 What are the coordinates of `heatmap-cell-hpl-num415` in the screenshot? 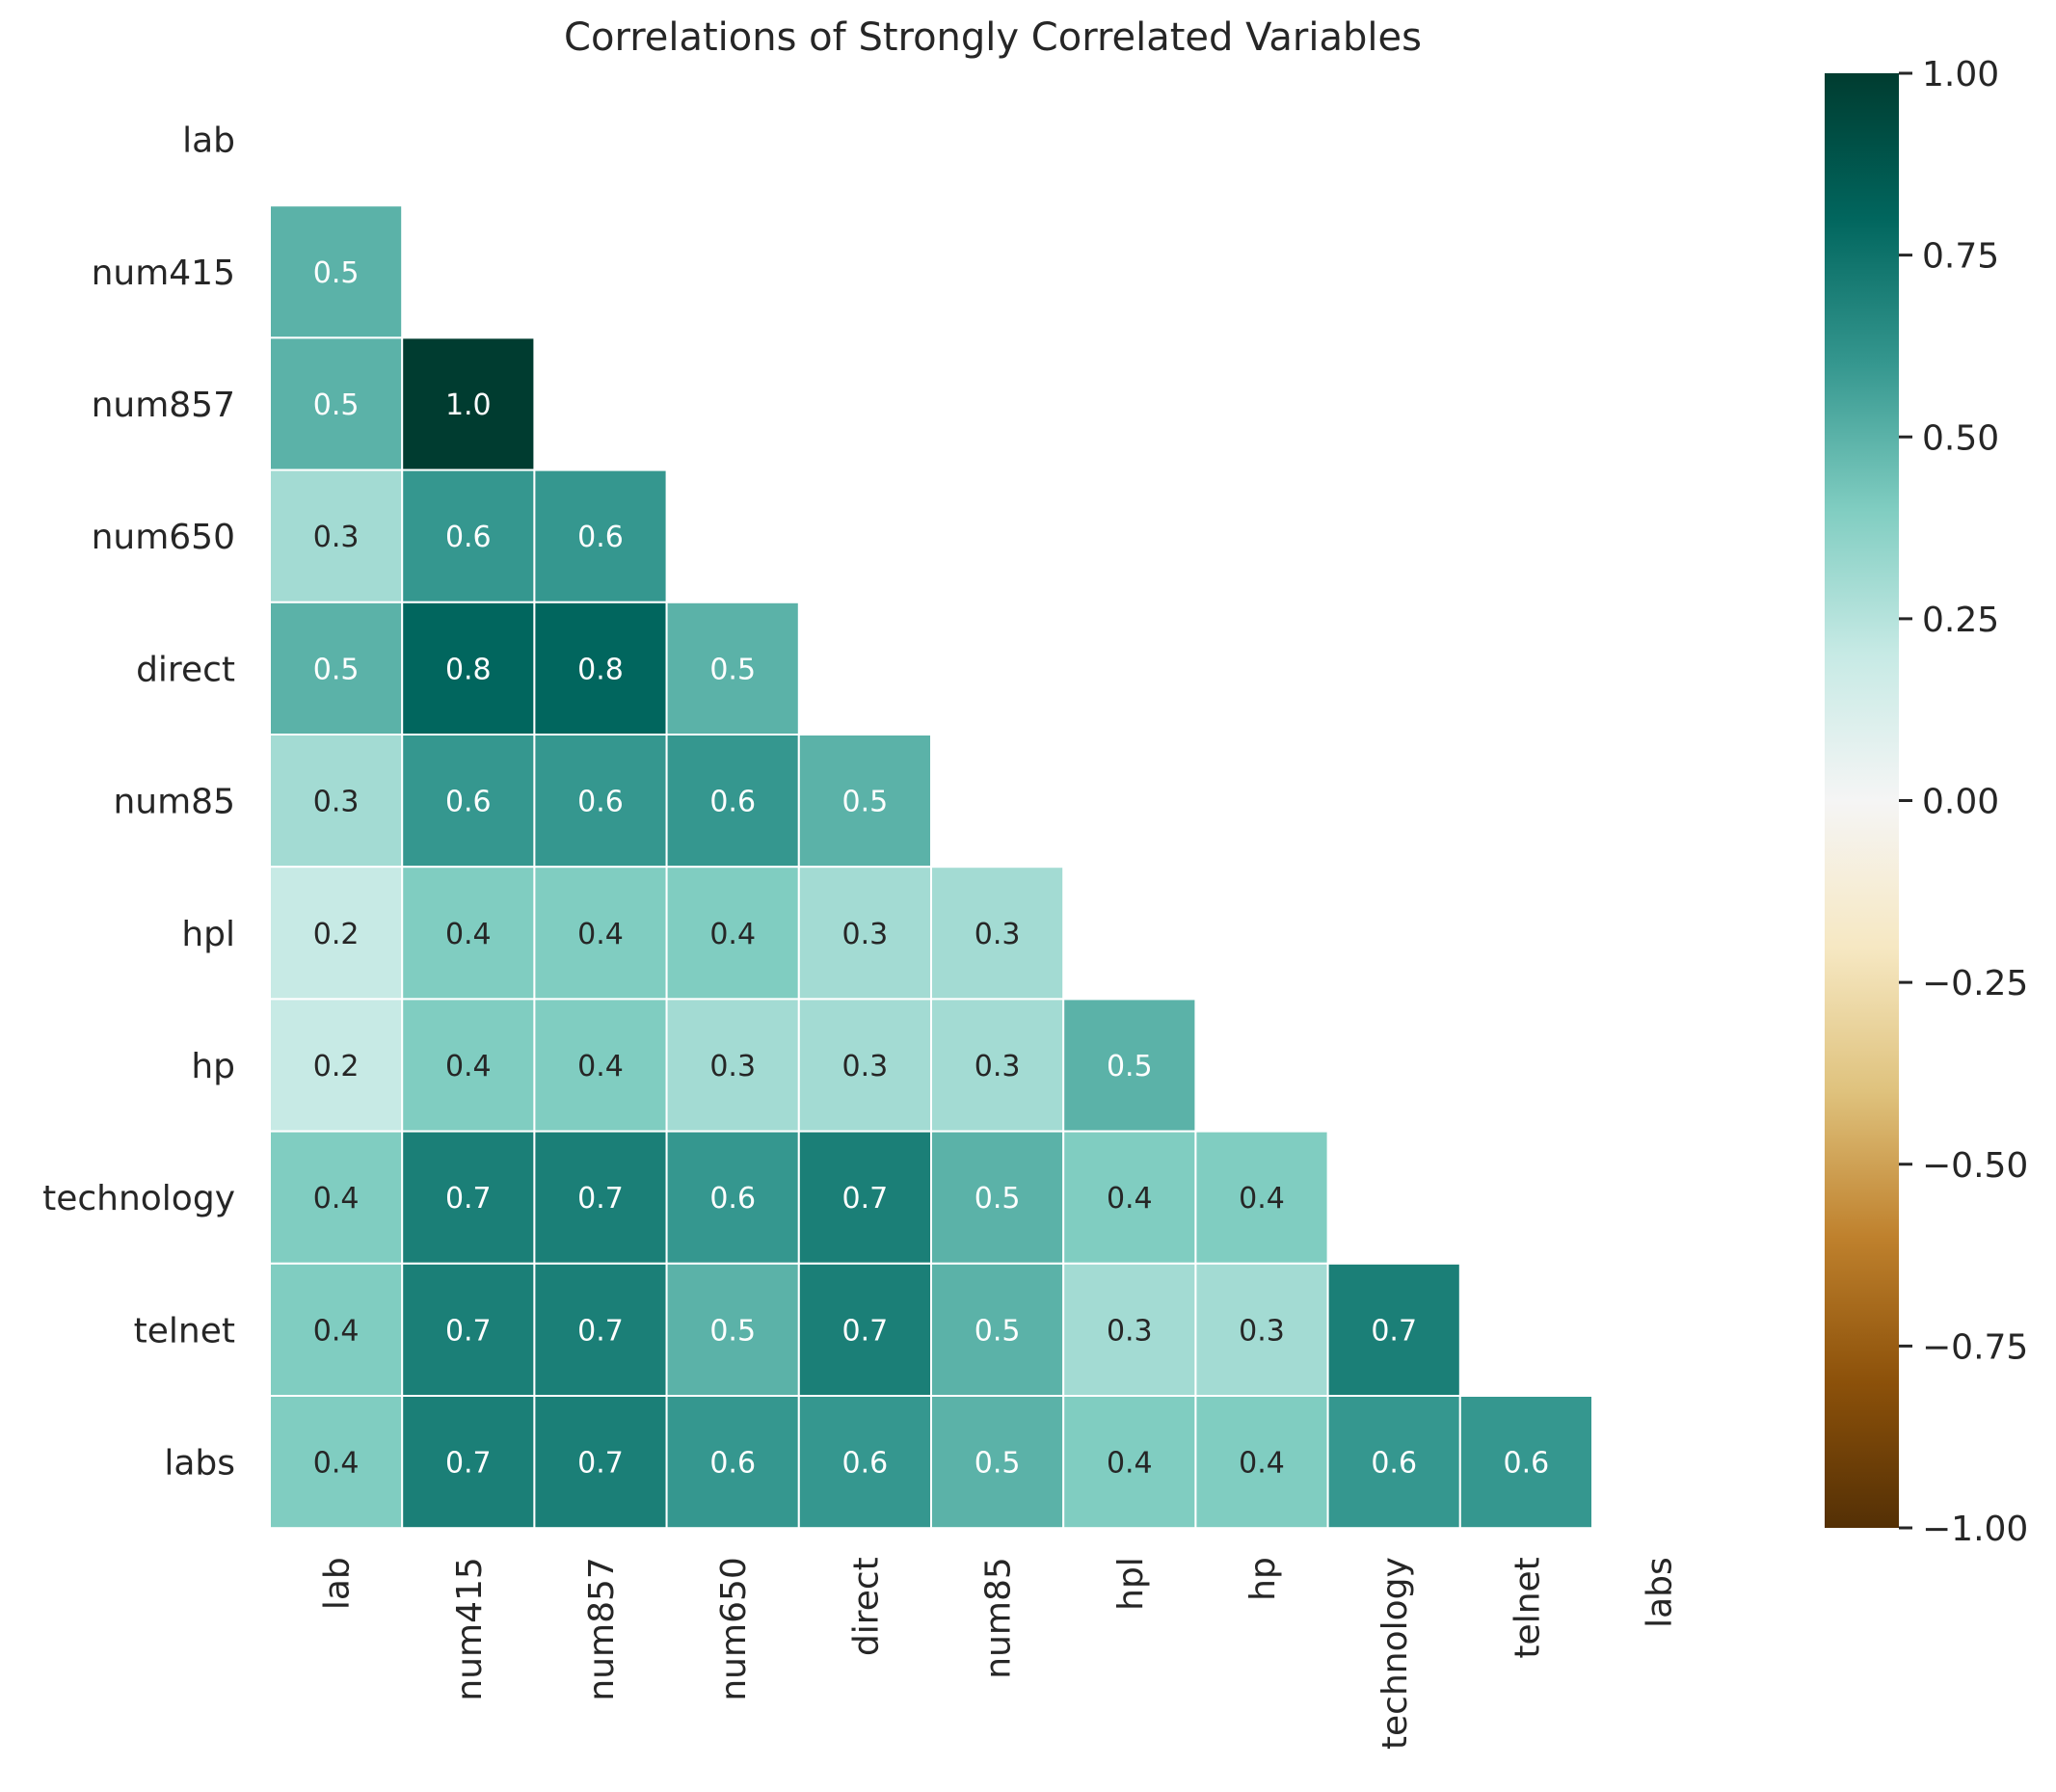 It's located at (469, 933).